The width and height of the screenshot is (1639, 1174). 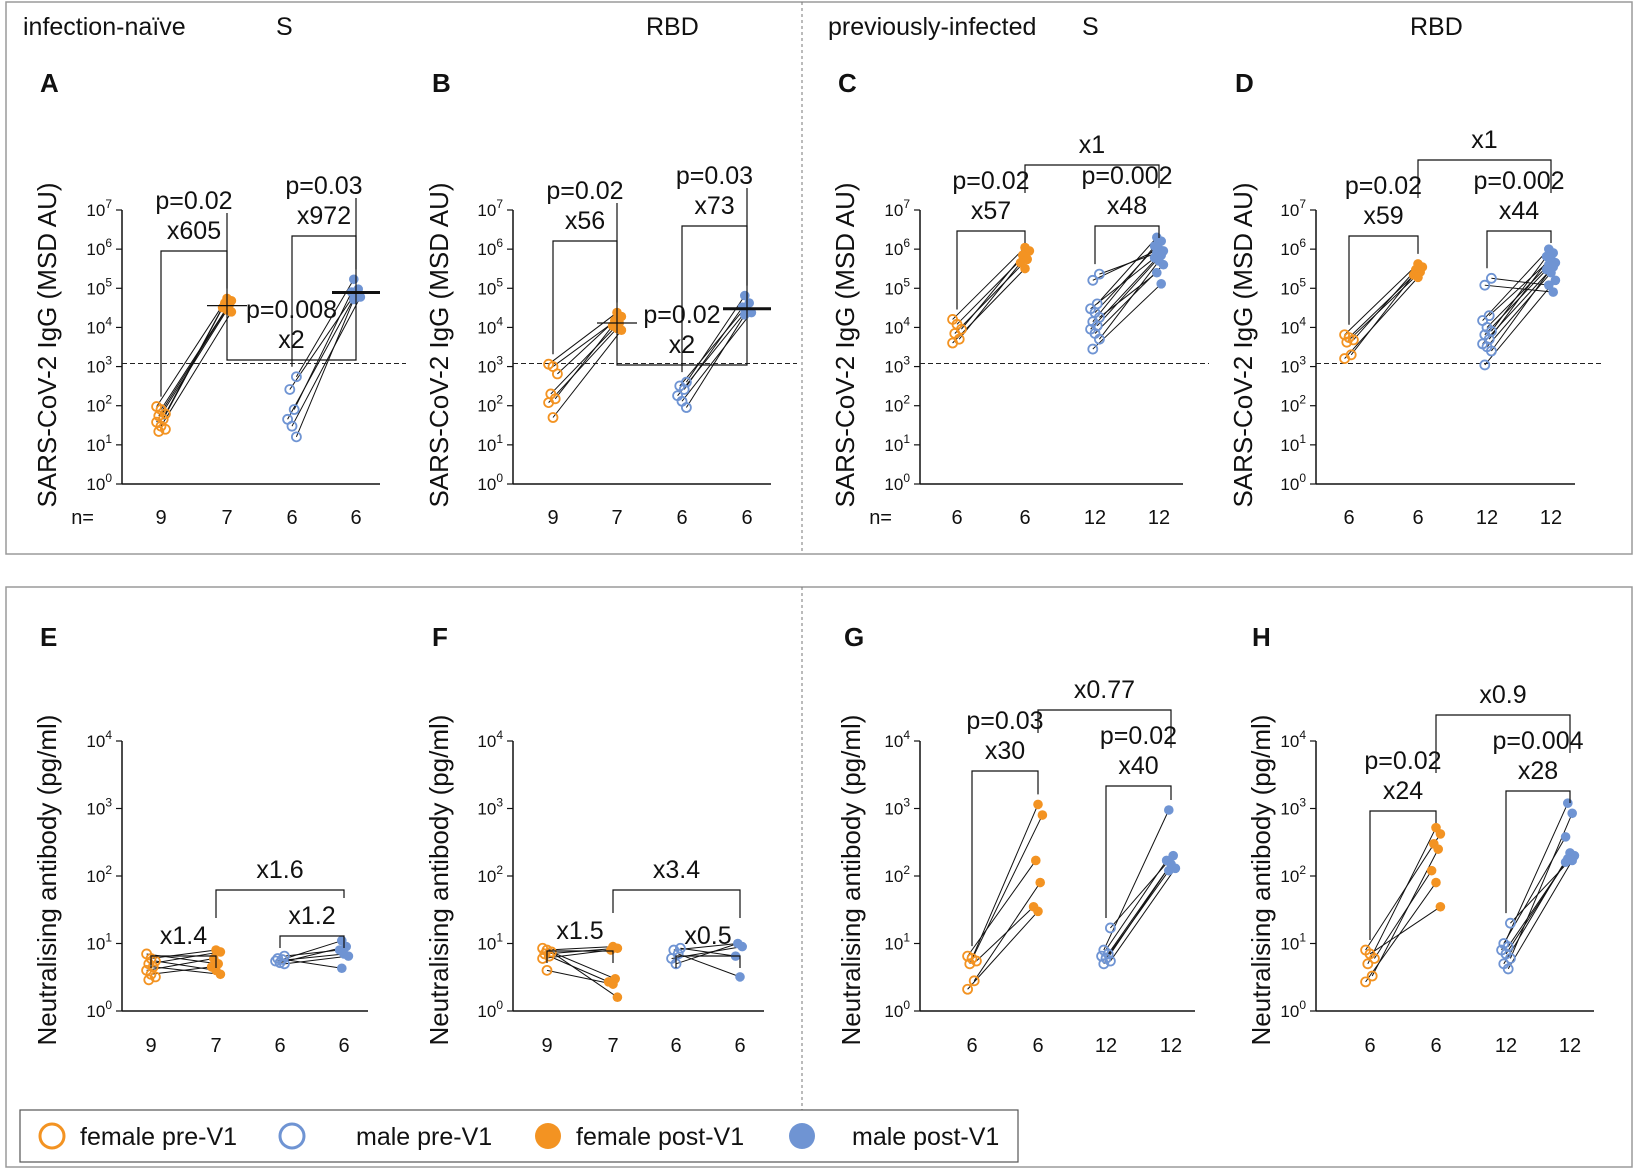 What do you see at coordinates (1502, 695) in the screenshot?
I see `comparison-label: x0.9` at bounding box center [1502, 695].